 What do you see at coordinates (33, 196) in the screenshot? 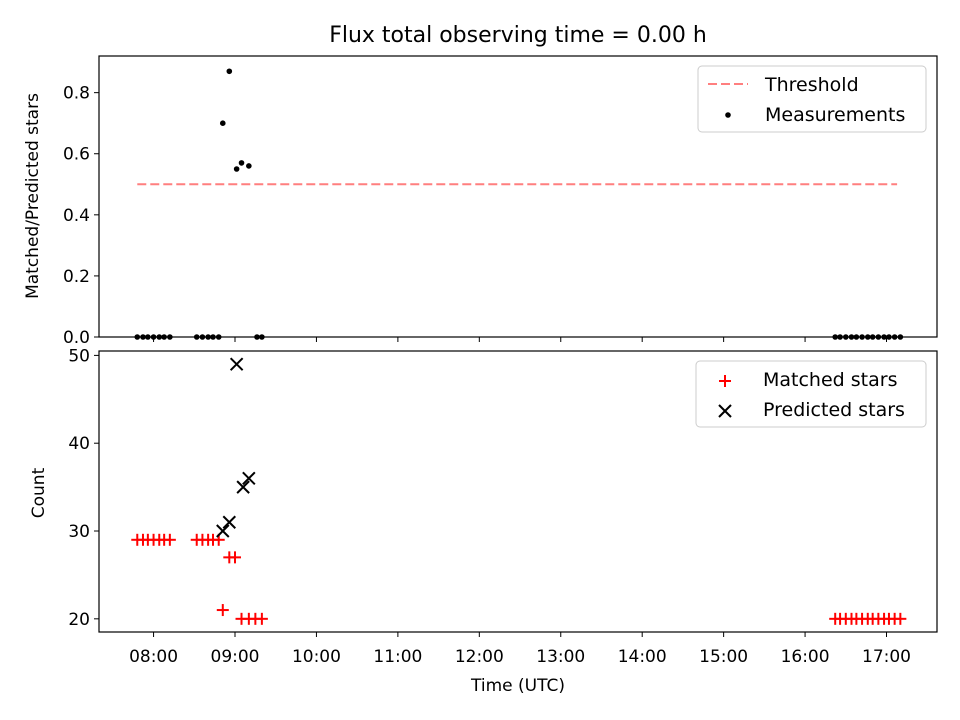
I see `top-y-axis-label: Matched/Predicted stars` at bounding box center [33, 196].